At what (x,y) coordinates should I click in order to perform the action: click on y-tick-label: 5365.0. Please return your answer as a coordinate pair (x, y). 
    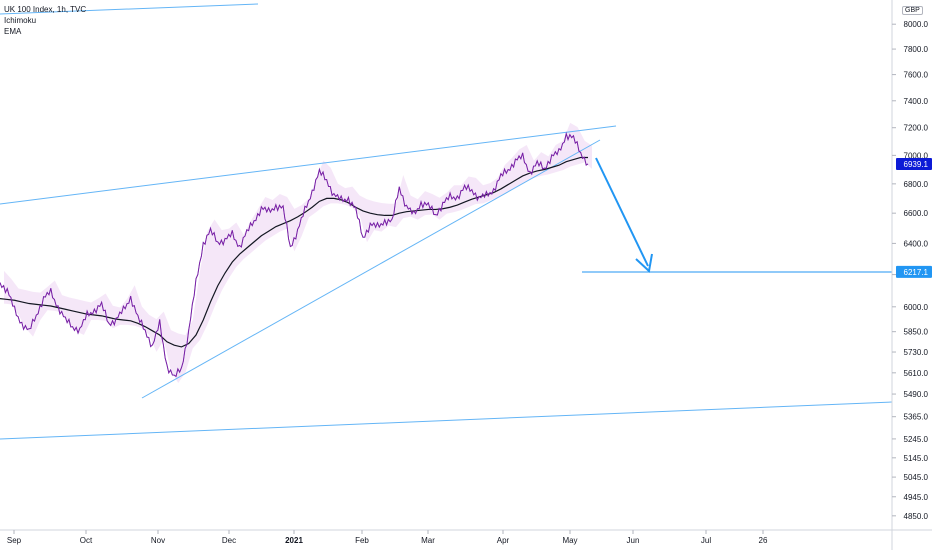
    Looking at the image, I should click on (916, 417).